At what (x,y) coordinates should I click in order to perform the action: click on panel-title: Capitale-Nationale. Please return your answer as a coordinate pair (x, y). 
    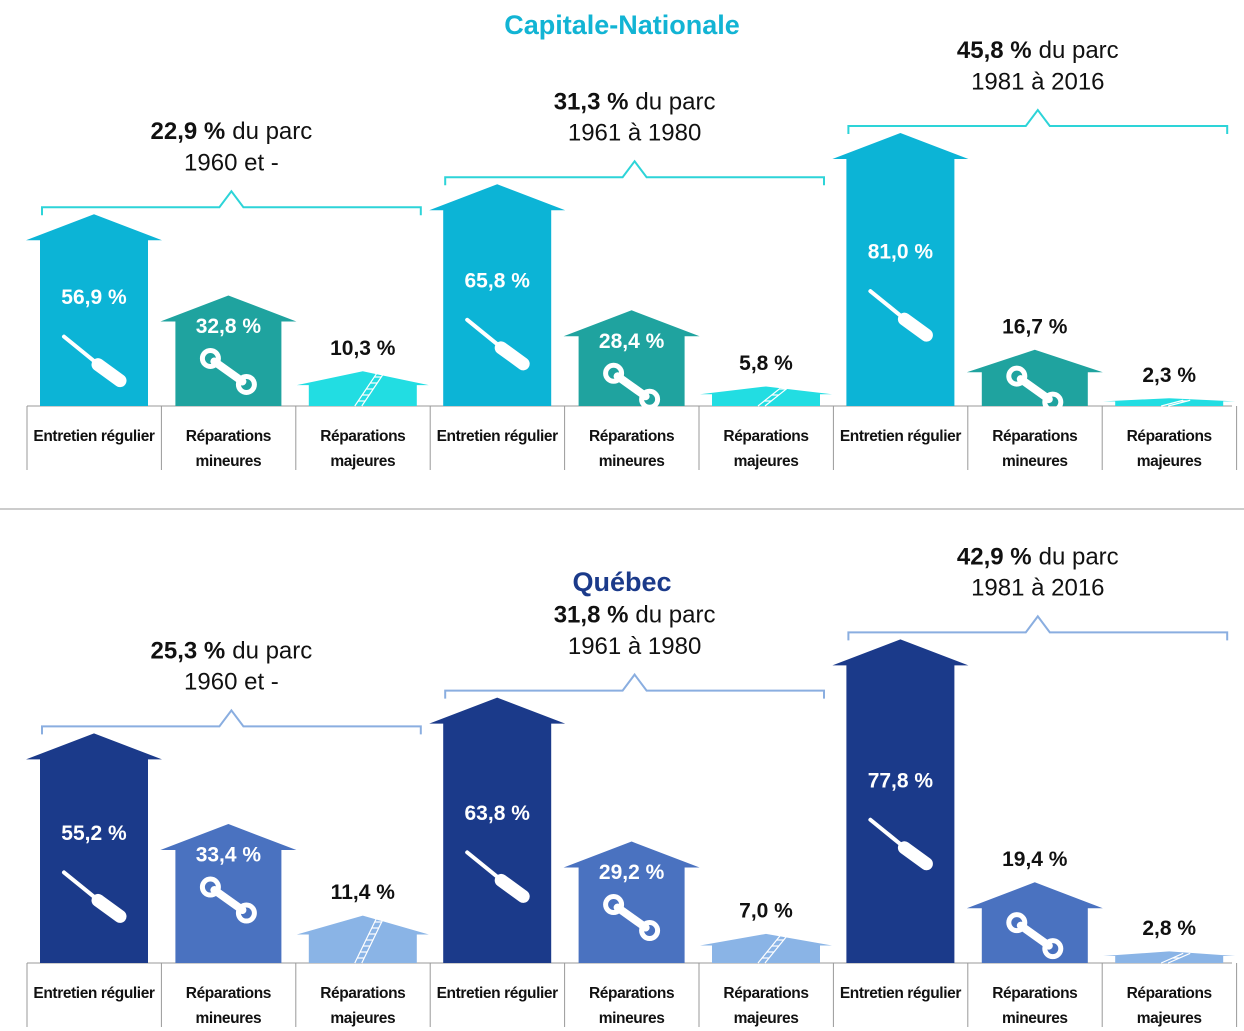
    Looking at the image, I should click on (622, 25).